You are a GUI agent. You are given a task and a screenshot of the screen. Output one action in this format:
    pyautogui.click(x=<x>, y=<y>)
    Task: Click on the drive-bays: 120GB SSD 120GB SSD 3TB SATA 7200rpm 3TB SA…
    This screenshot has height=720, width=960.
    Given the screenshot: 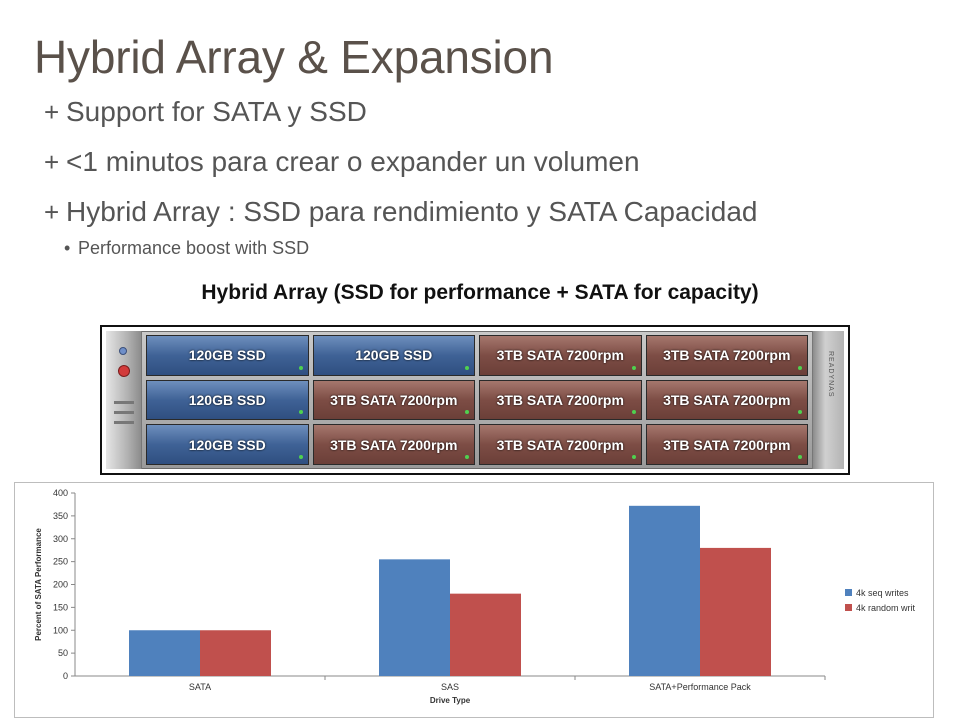 What is the action you would take?
    pyautogui.click(x=477, y=400)
    